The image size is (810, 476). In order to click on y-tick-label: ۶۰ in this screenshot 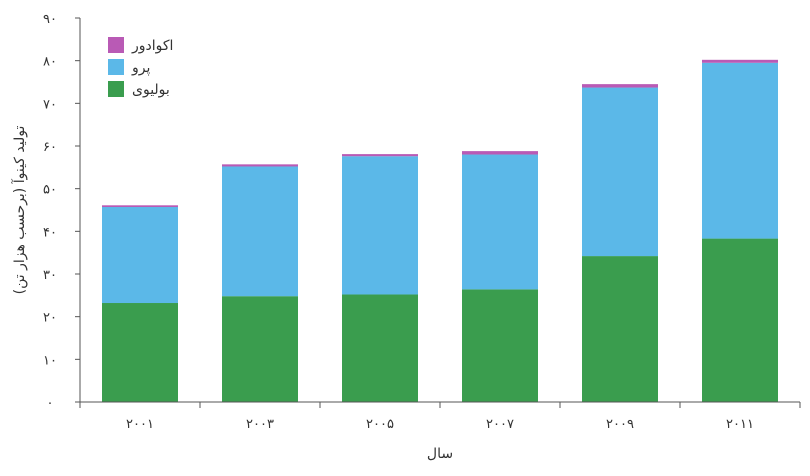, I will do `click(50, 147)`.